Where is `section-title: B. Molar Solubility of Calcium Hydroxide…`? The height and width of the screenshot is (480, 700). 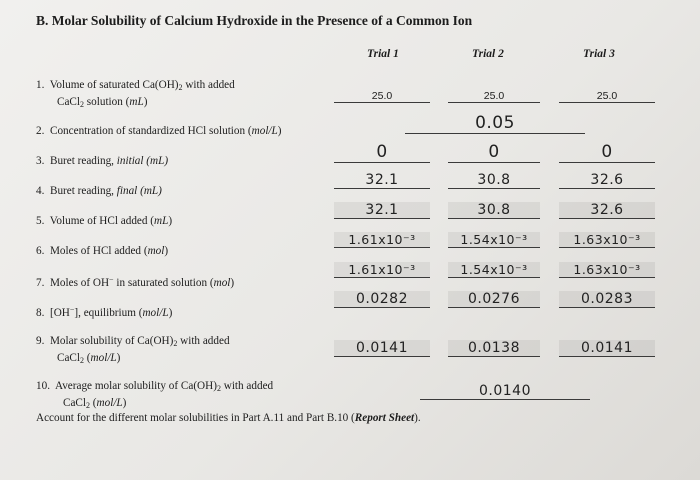
section-title: B. Molar Solubility of Calcium Hydroxide… is located at coordinates (254, 20).